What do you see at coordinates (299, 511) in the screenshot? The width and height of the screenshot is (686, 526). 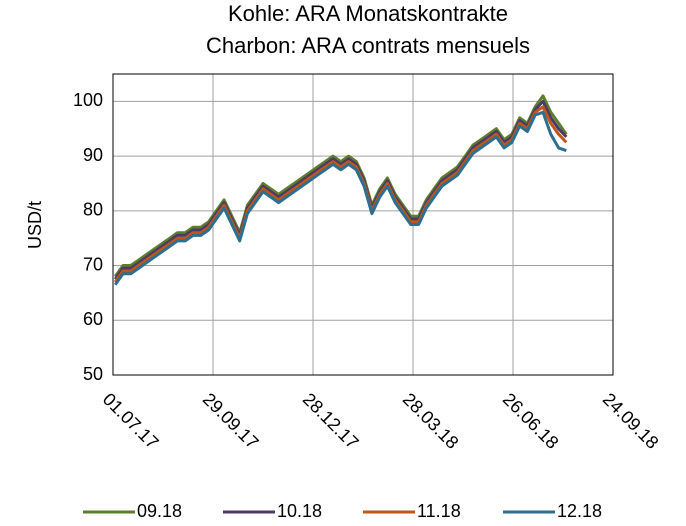 I see `legend-label: 10.18` at bounding box center [299, 511].